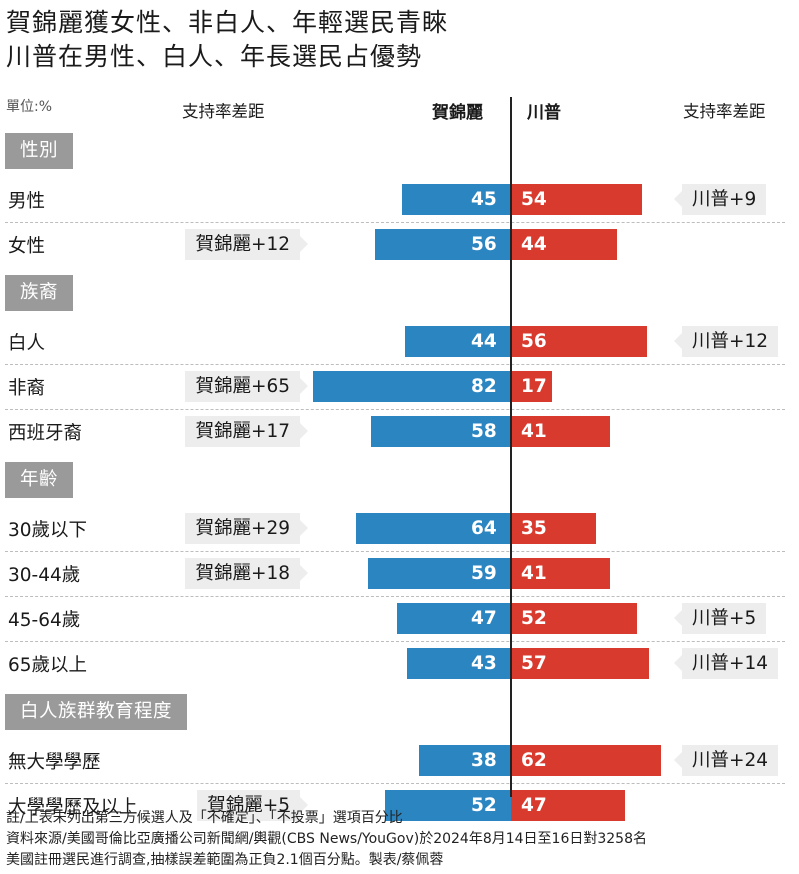  Describe the element at coordinates (534, 199) in the screenshot. I see `trump-value: 54` at that location.